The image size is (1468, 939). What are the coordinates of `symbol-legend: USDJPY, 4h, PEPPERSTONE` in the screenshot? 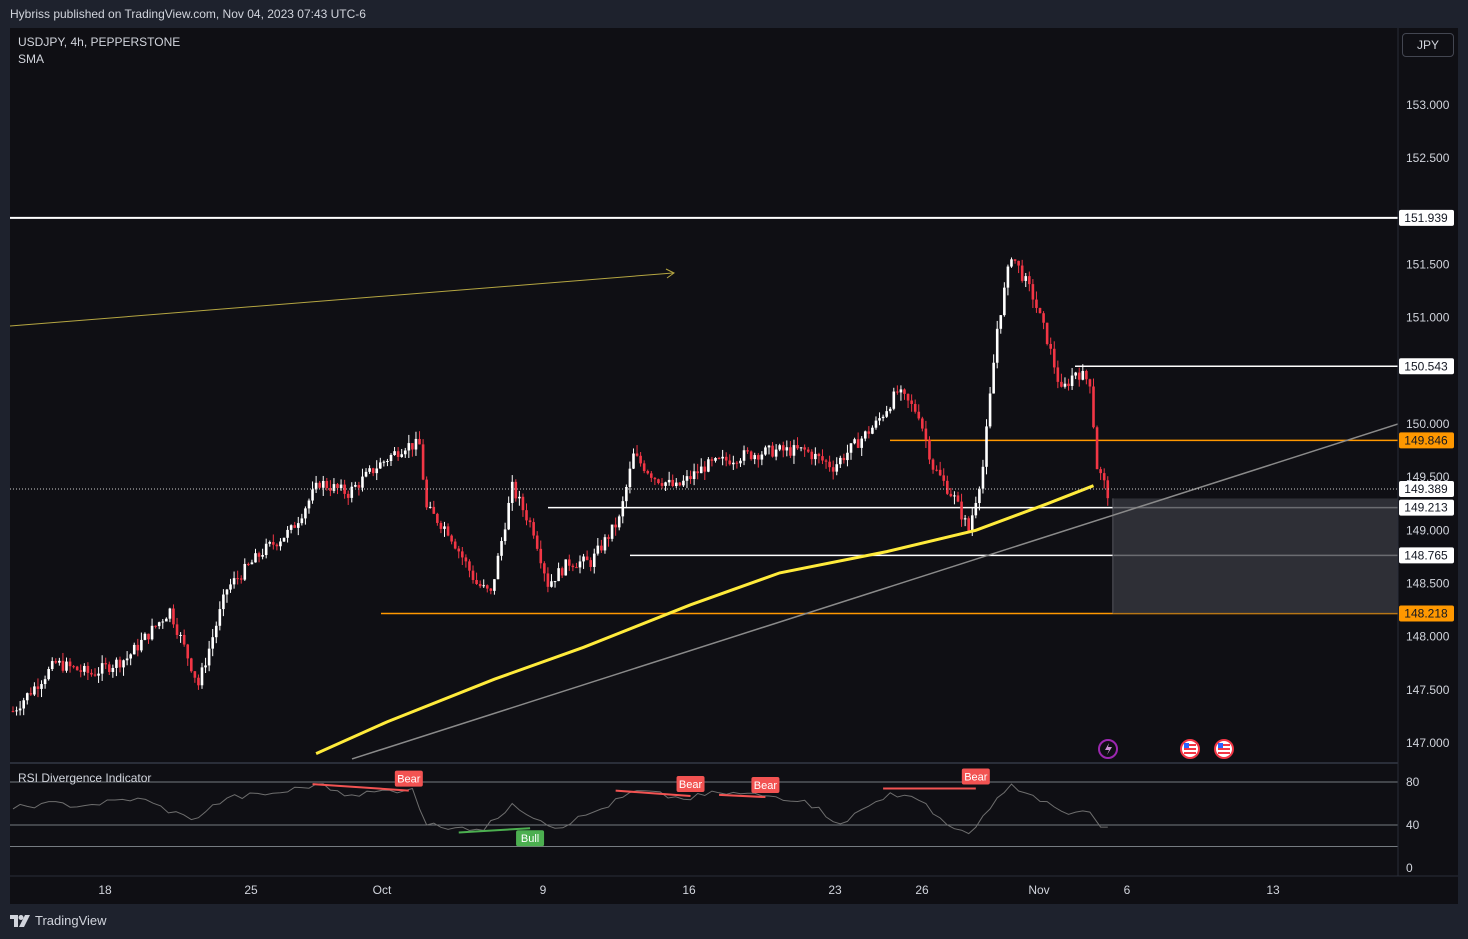 It's located at (99, 42).